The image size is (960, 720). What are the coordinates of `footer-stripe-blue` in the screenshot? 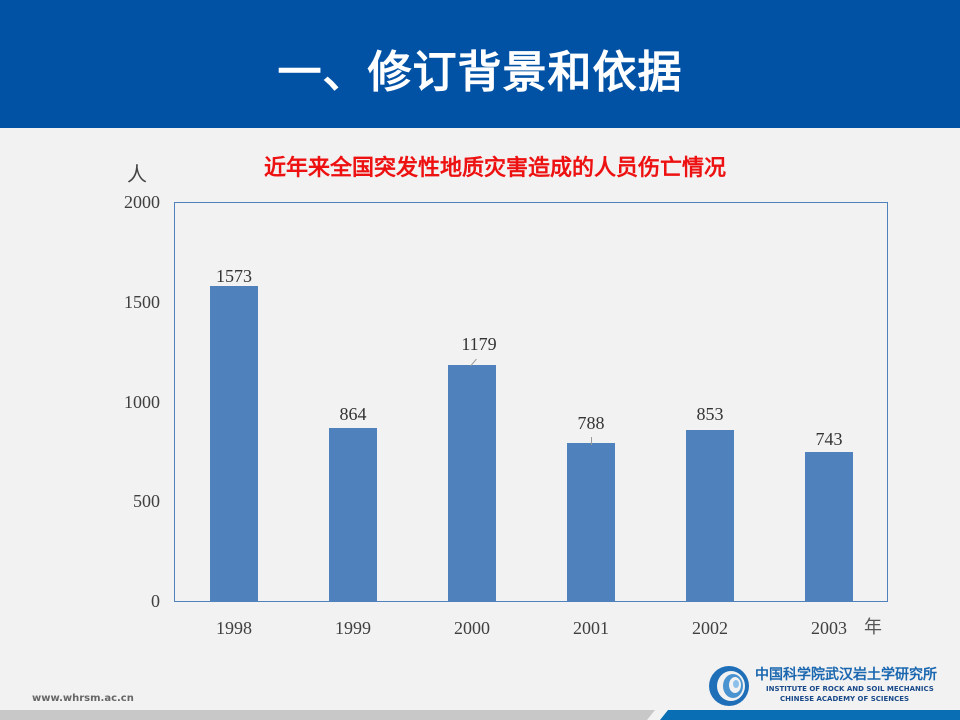 It's located at (810, 715).